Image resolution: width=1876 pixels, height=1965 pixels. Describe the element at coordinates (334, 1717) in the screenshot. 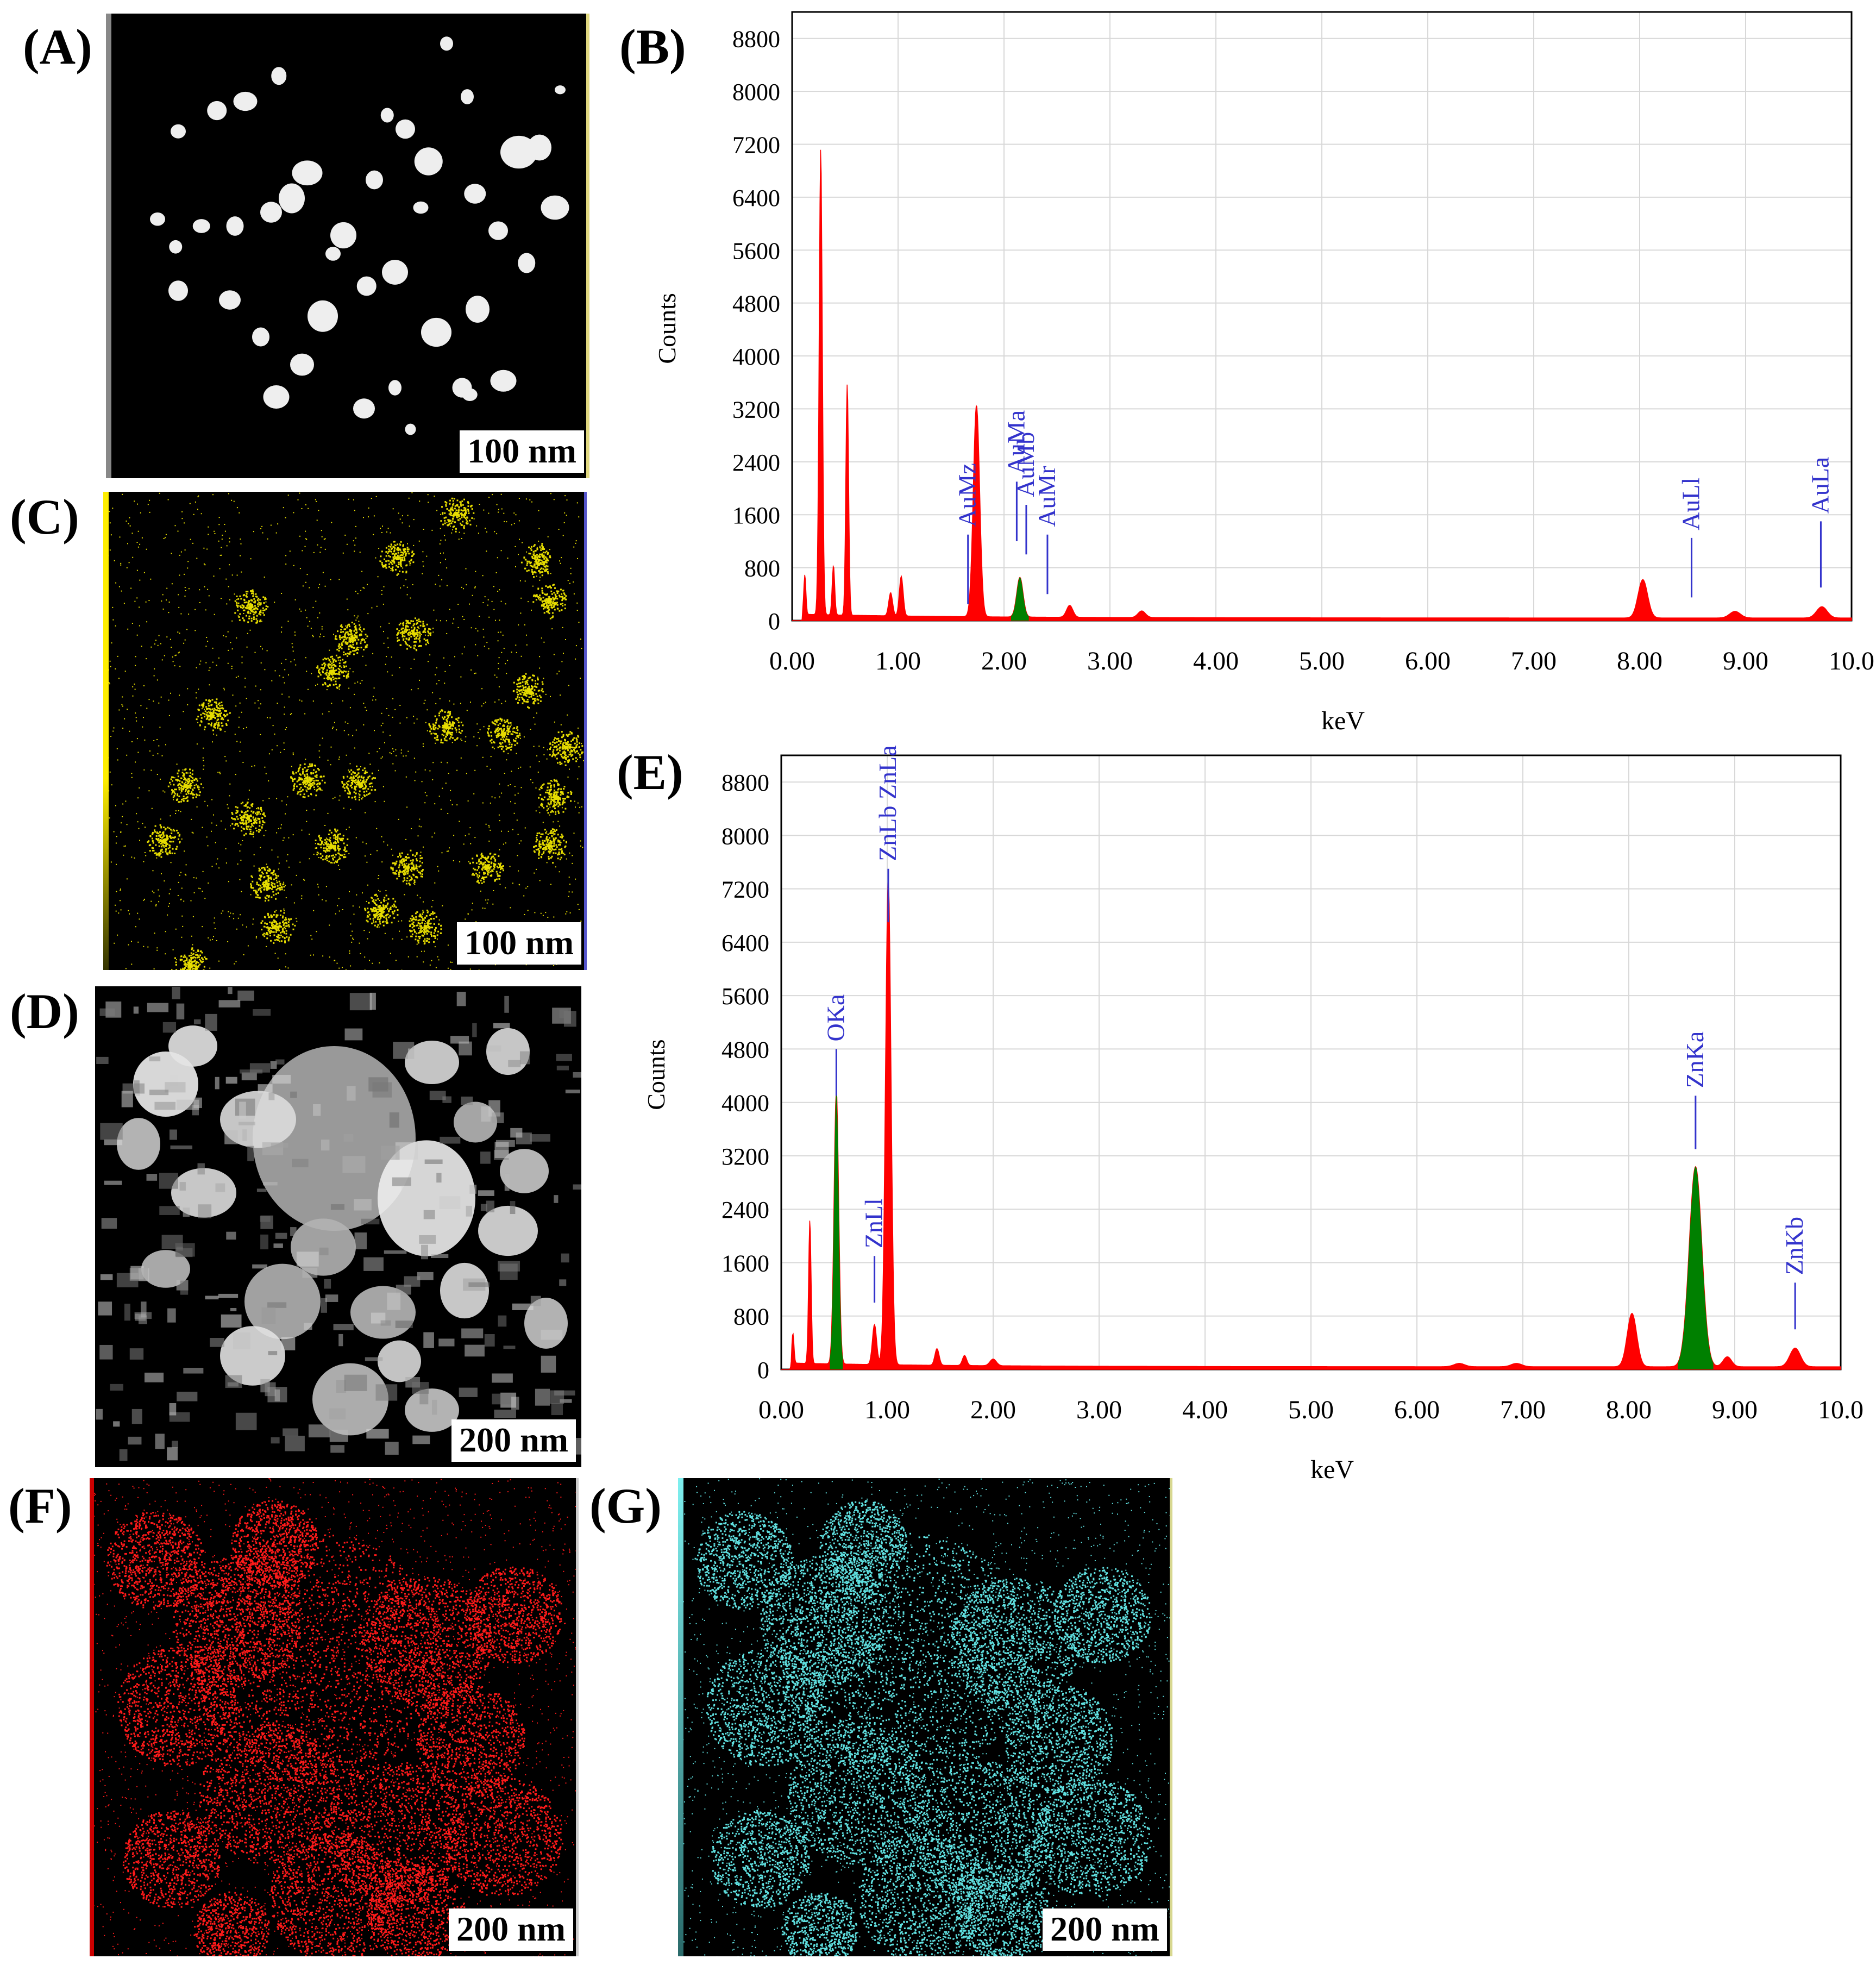

I see `eds-map-o: 200 nm` at that location.